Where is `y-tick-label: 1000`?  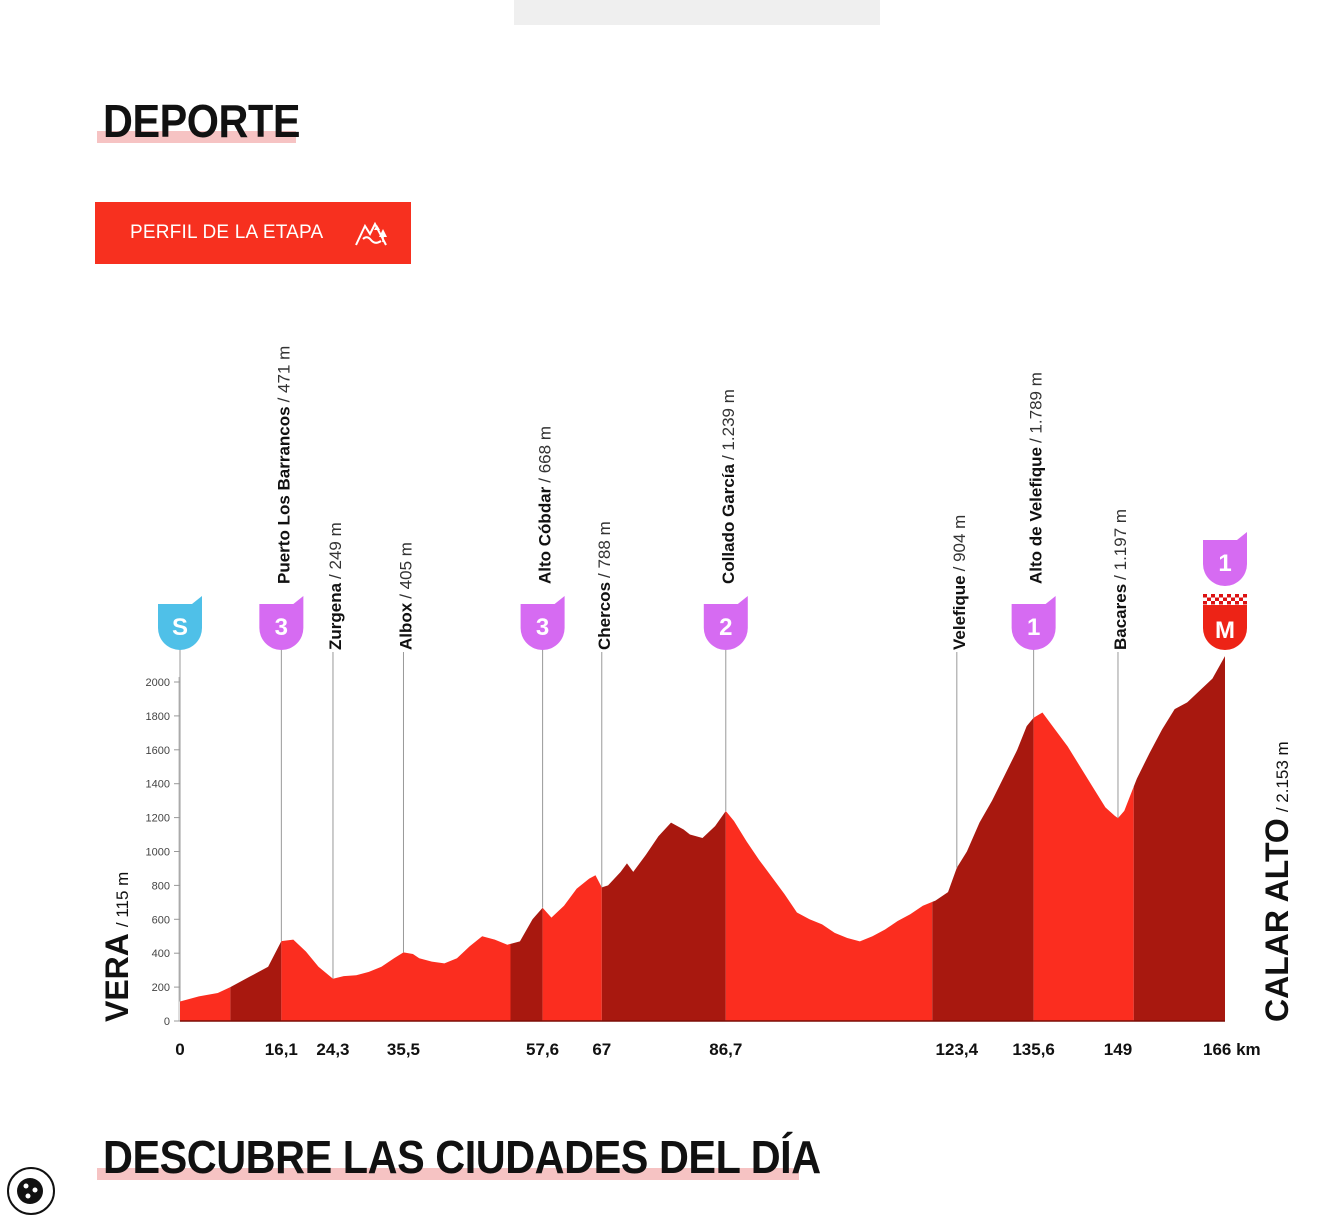
y-tick-label: 1000 is located at coordinates (158, 853).